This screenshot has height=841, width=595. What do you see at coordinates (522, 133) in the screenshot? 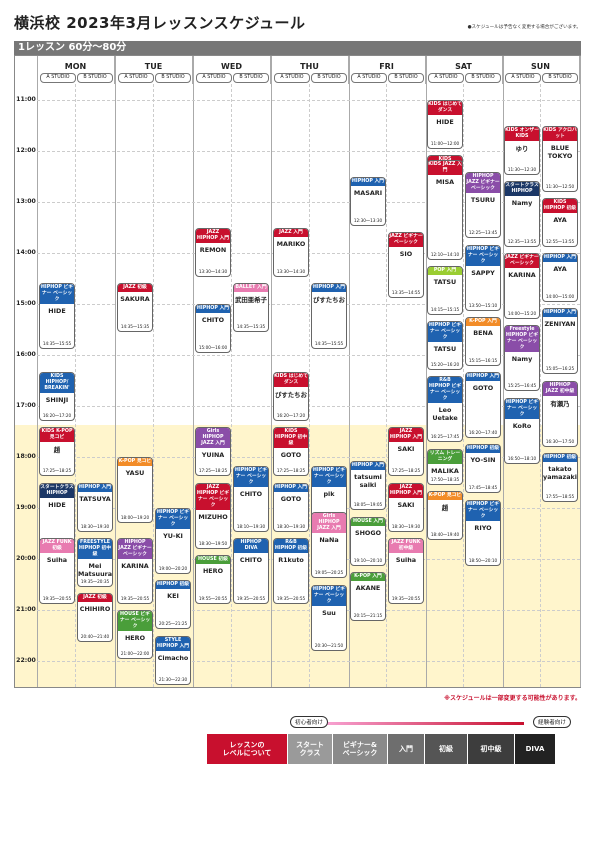
I see `class-name: KIDS オンザー KIDS` at bounding box center [522, 133].